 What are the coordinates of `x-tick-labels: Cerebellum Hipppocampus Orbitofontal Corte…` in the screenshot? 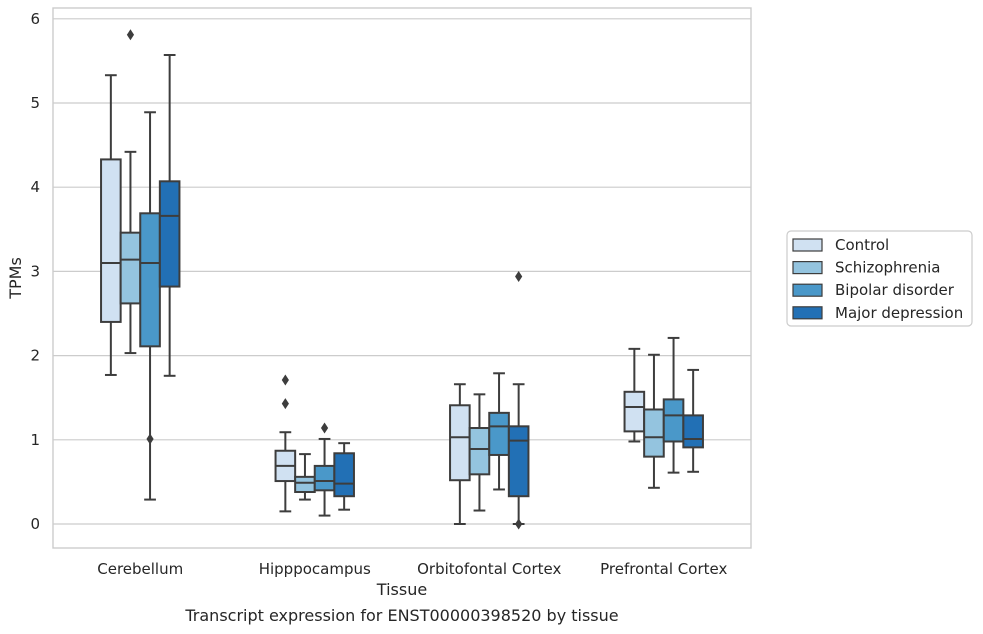 It's located at (412, 569).